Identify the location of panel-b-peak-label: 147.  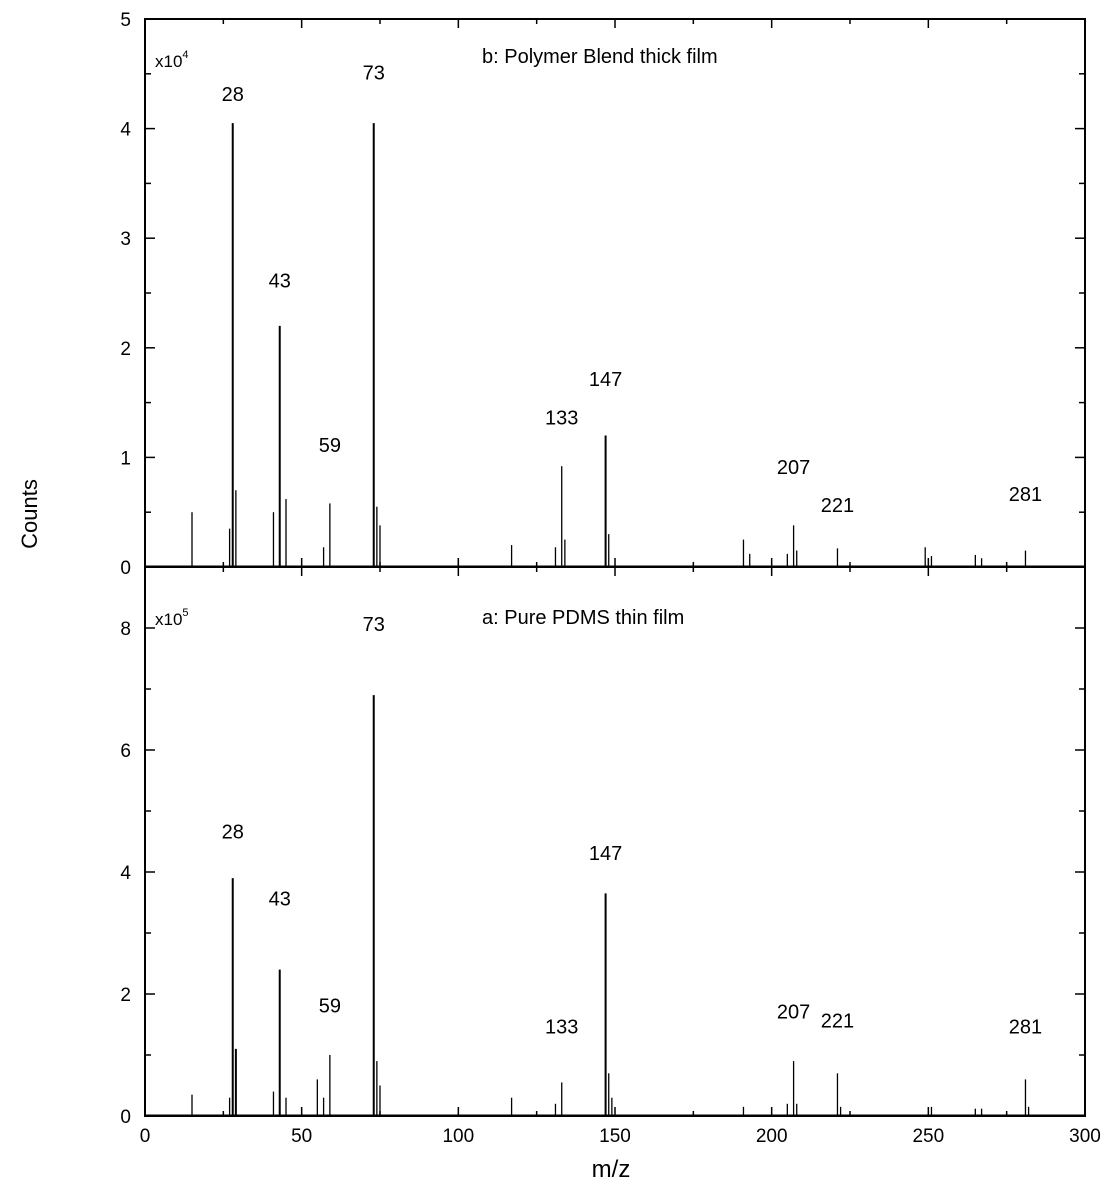
(605, 380).